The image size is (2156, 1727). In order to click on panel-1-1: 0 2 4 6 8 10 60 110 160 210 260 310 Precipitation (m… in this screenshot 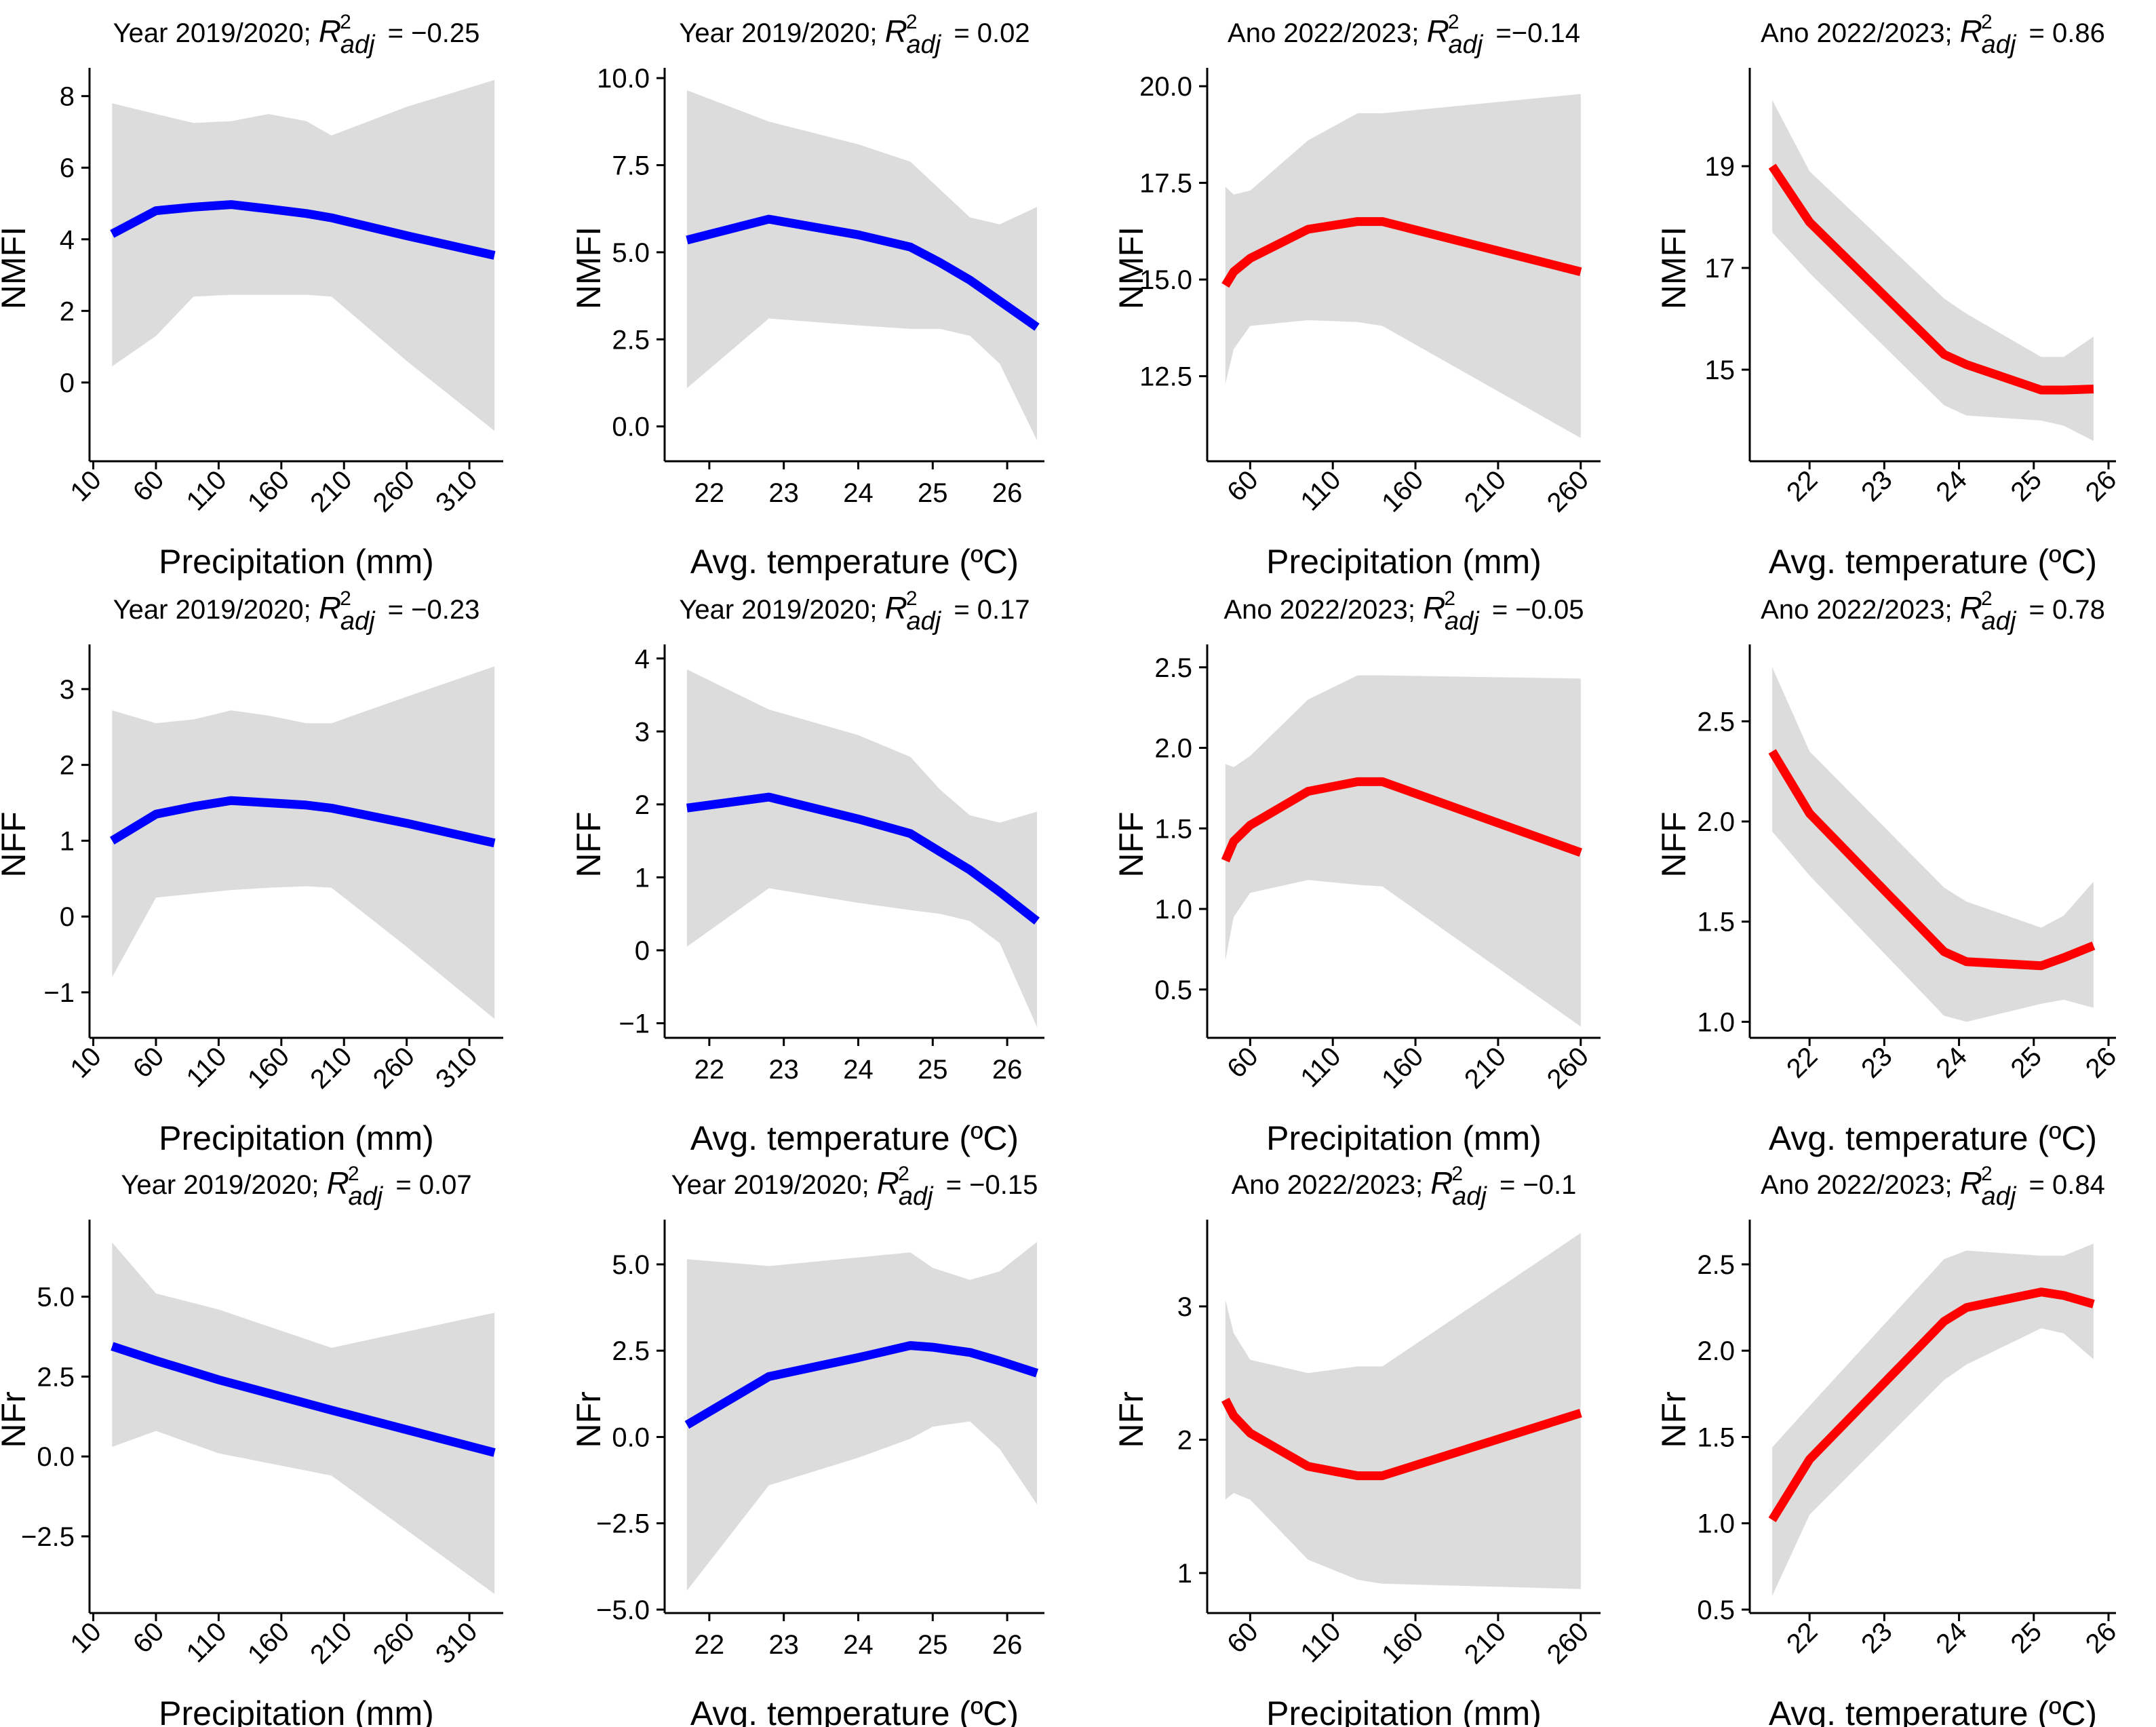, I will do `click(251, 296)`.